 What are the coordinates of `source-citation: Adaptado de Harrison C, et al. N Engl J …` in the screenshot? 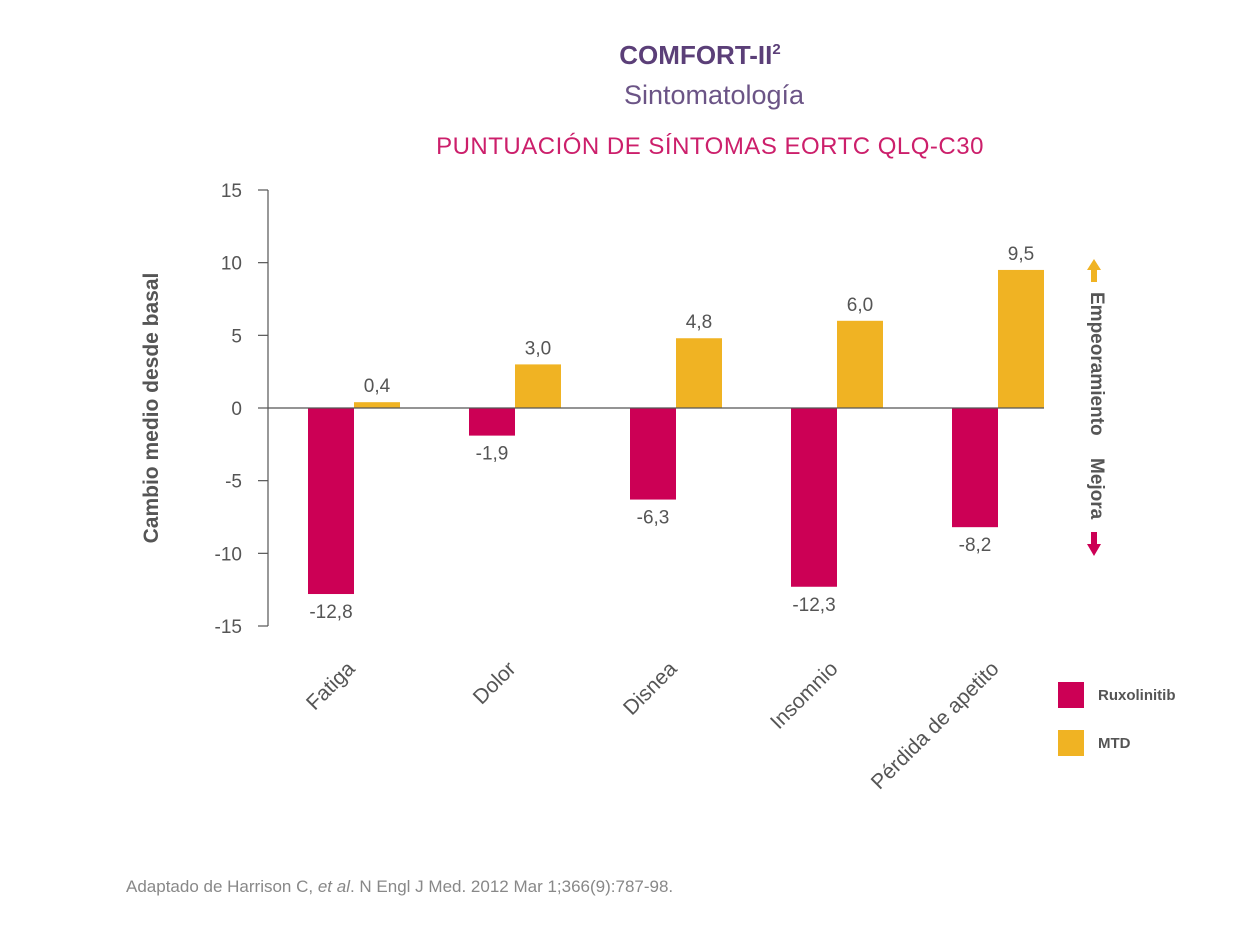 It's located at (399, 886).